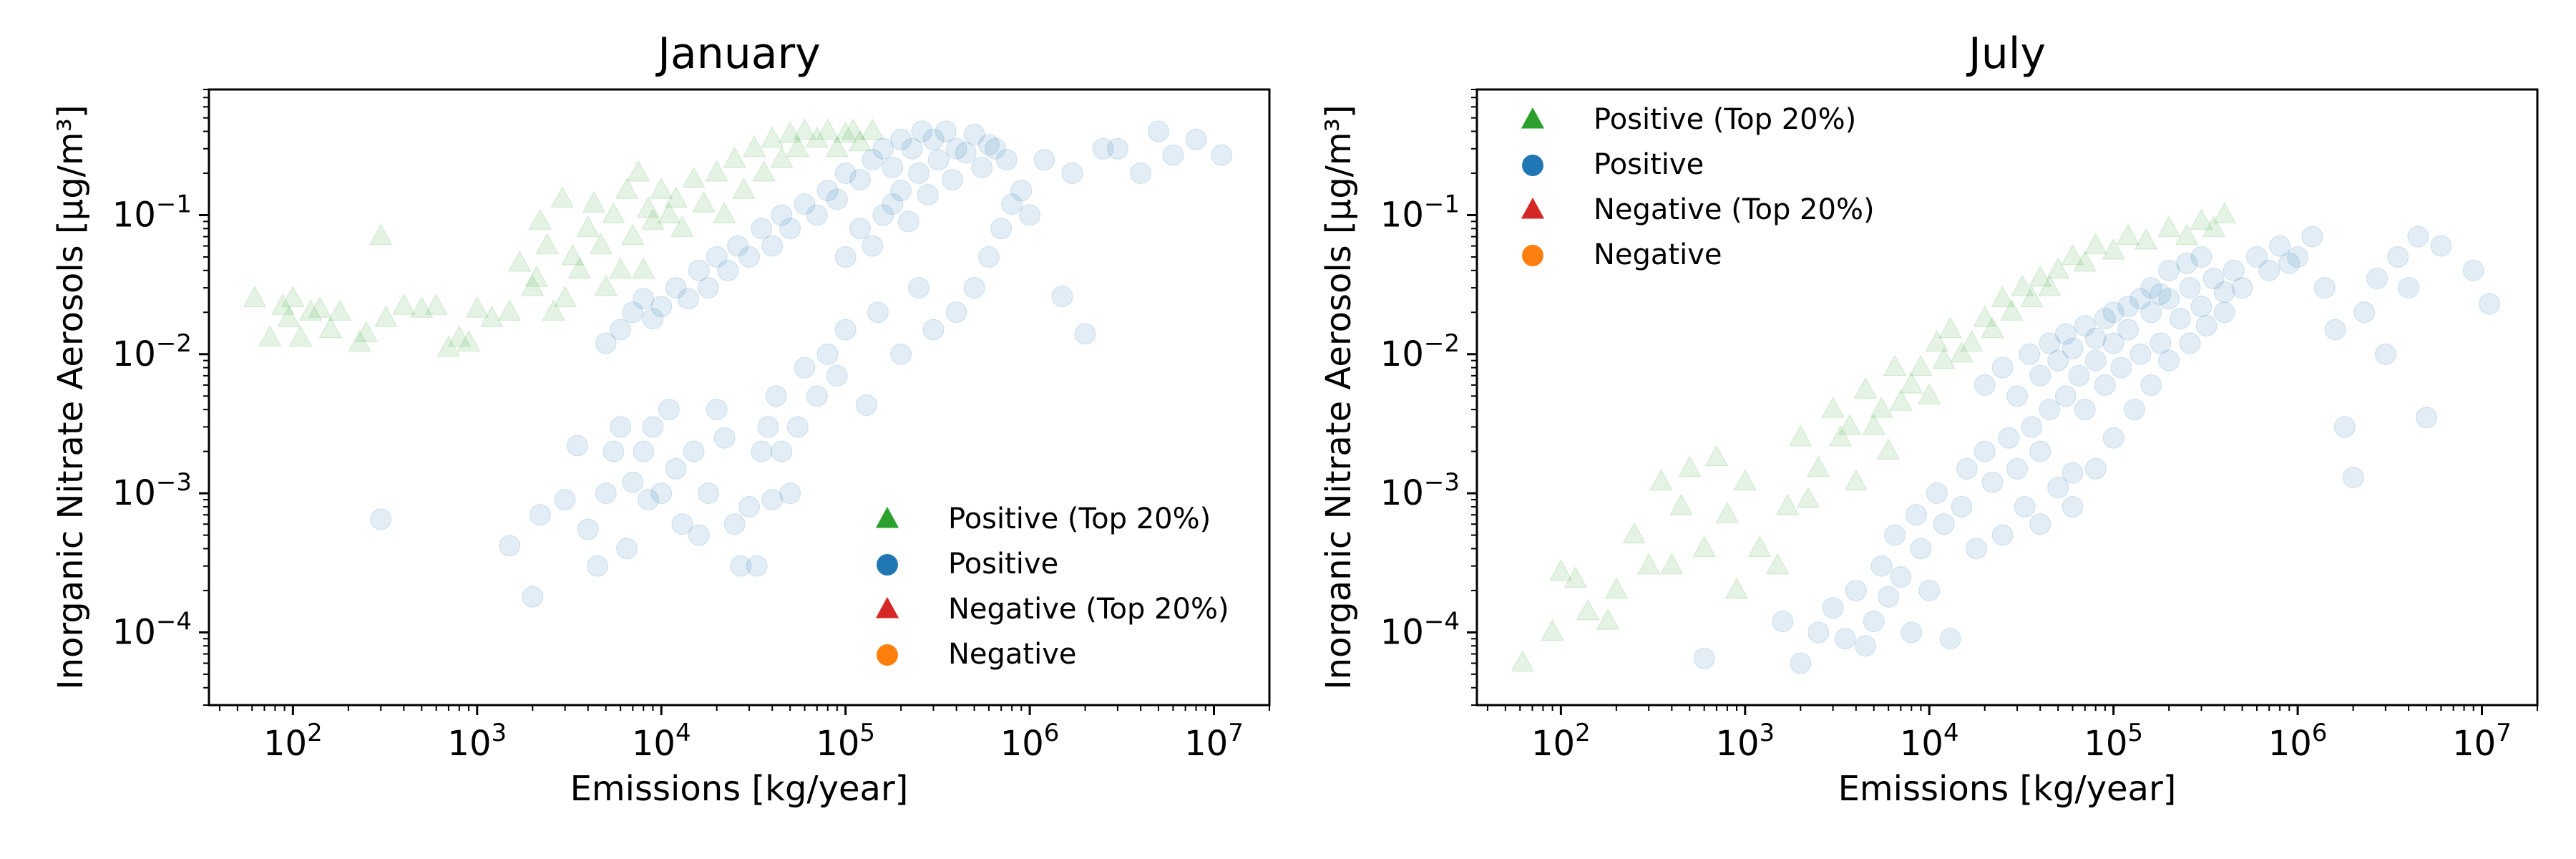  I want to click on x-tick-label: 105, so click(2113, 741).